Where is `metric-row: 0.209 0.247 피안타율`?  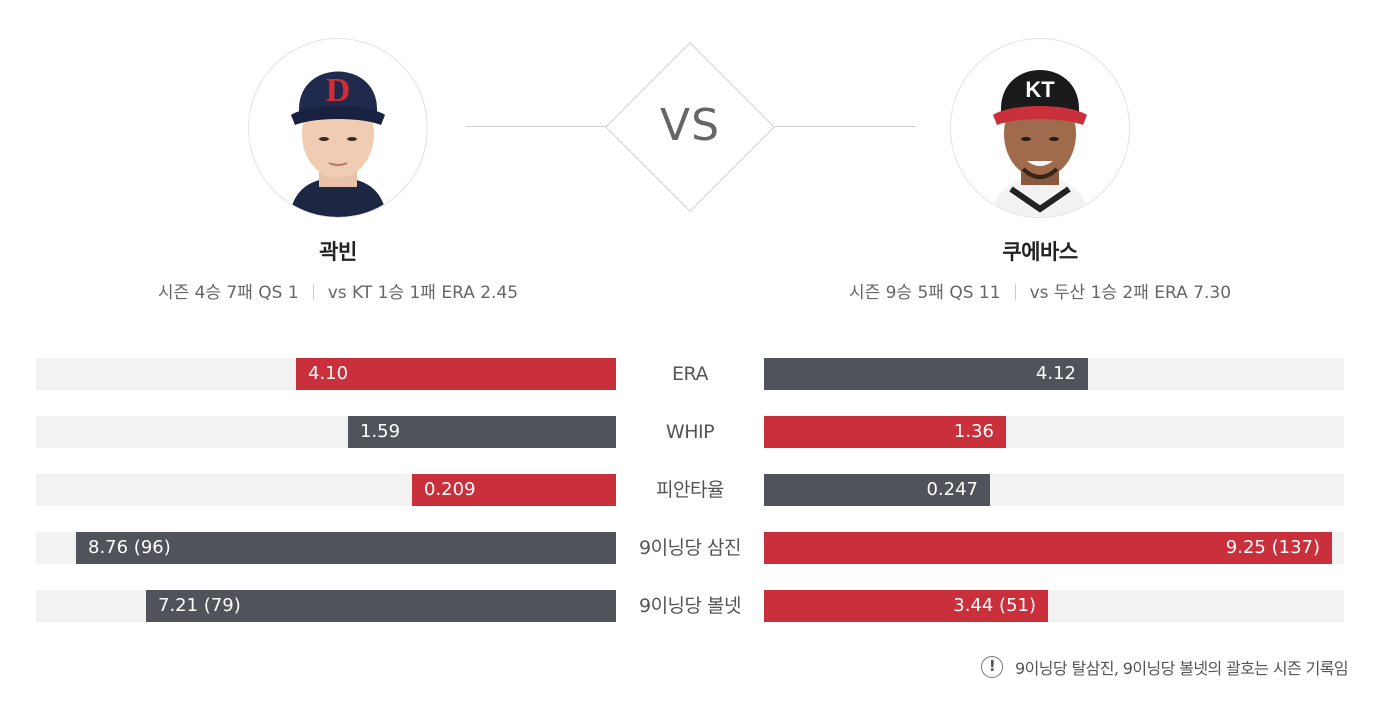 metric-row: 0.209 0.247 피안타율 is located at coordinates (694, 490).